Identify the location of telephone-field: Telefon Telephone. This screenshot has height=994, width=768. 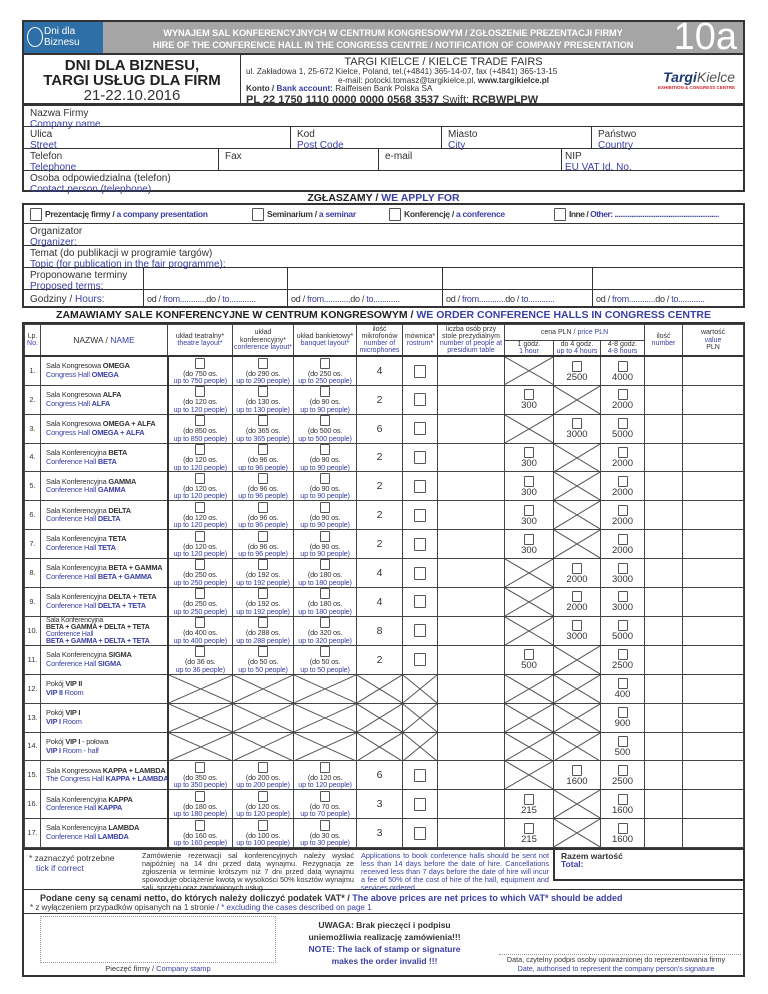
(121, 161).